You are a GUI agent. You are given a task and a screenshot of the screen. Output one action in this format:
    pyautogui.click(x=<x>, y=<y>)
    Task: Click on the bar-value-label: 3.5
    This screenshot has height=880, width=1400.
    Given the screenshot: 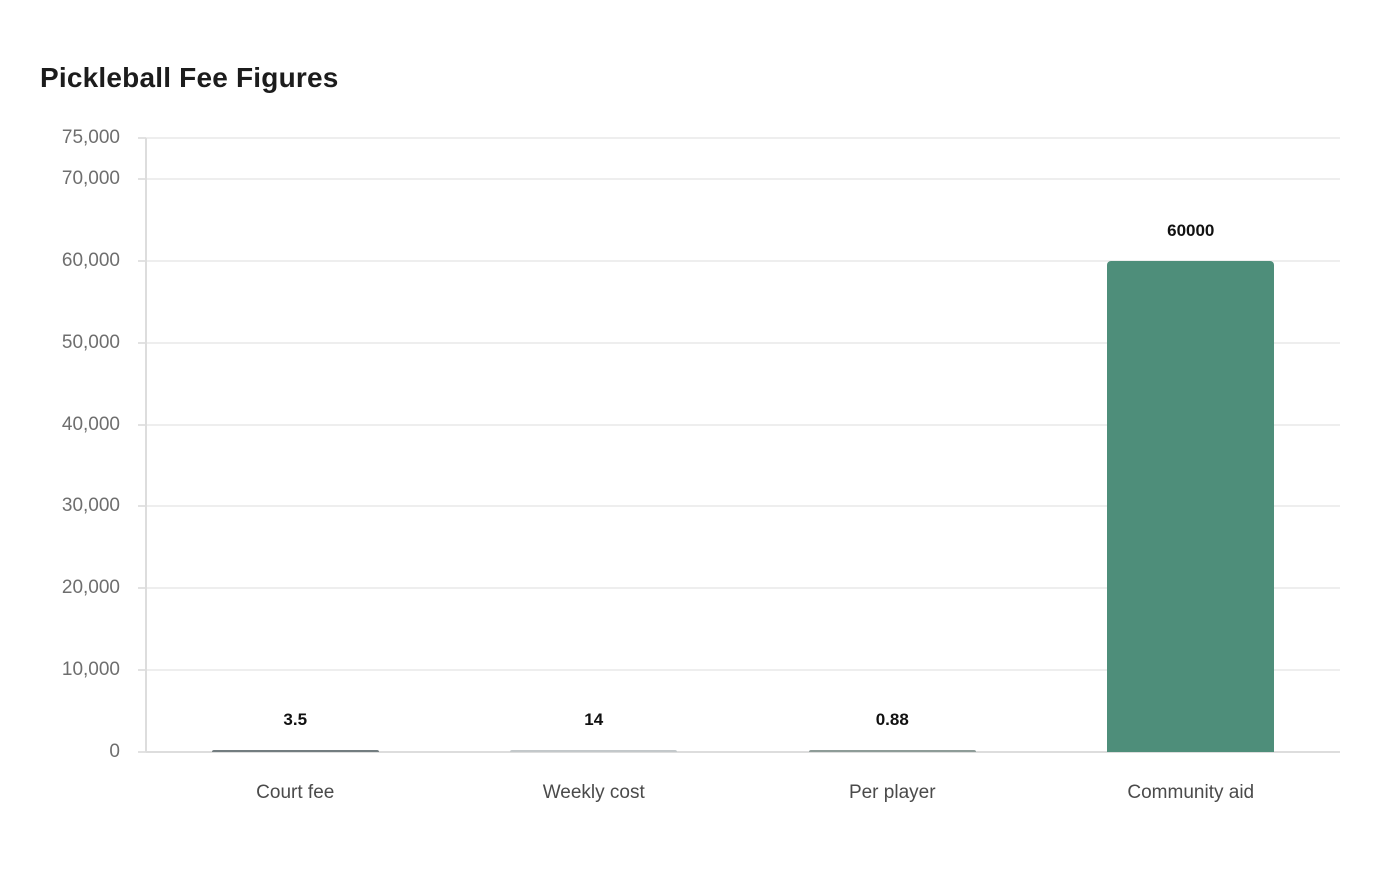 What is the action you would take?
    pyautogui.click(x=295, y=719)
    